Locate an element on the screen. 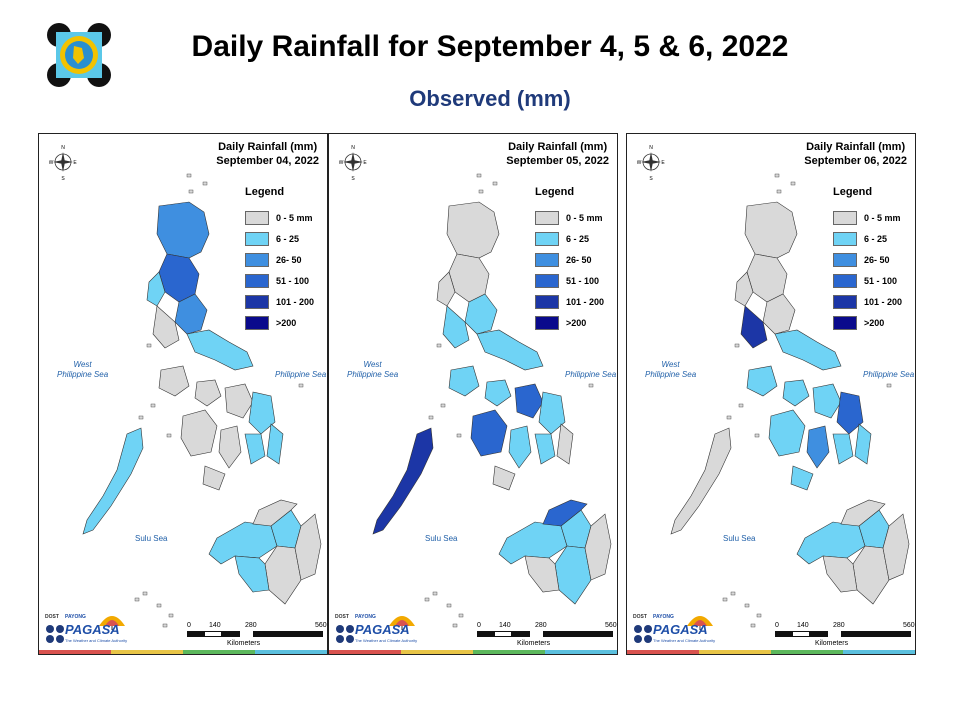  sea-label-line: Philippine Sea is located at coordinates (83, 374).